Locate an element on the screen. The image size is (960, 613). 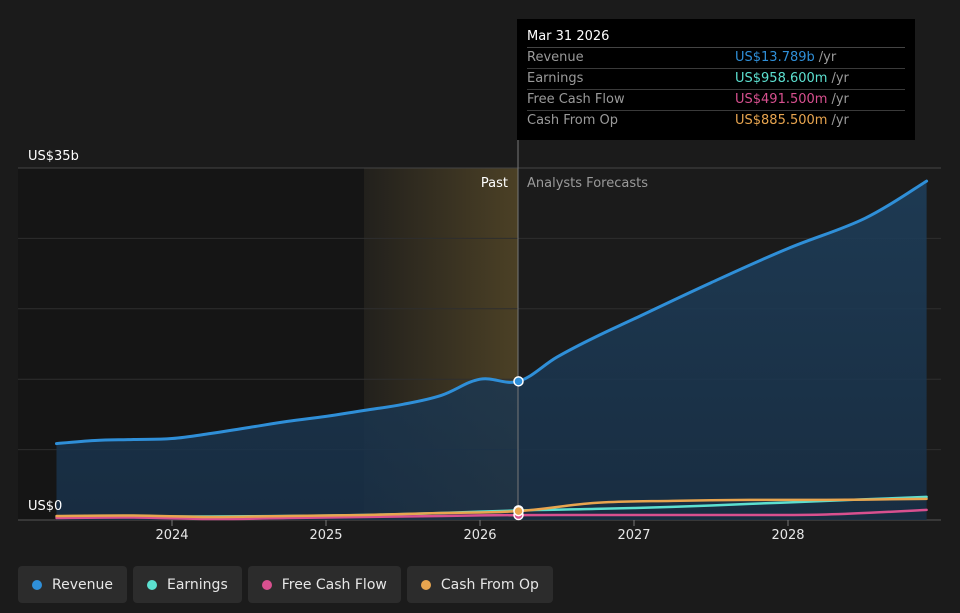
x-tick-label: 2026 is located at coordinates (479, 535).